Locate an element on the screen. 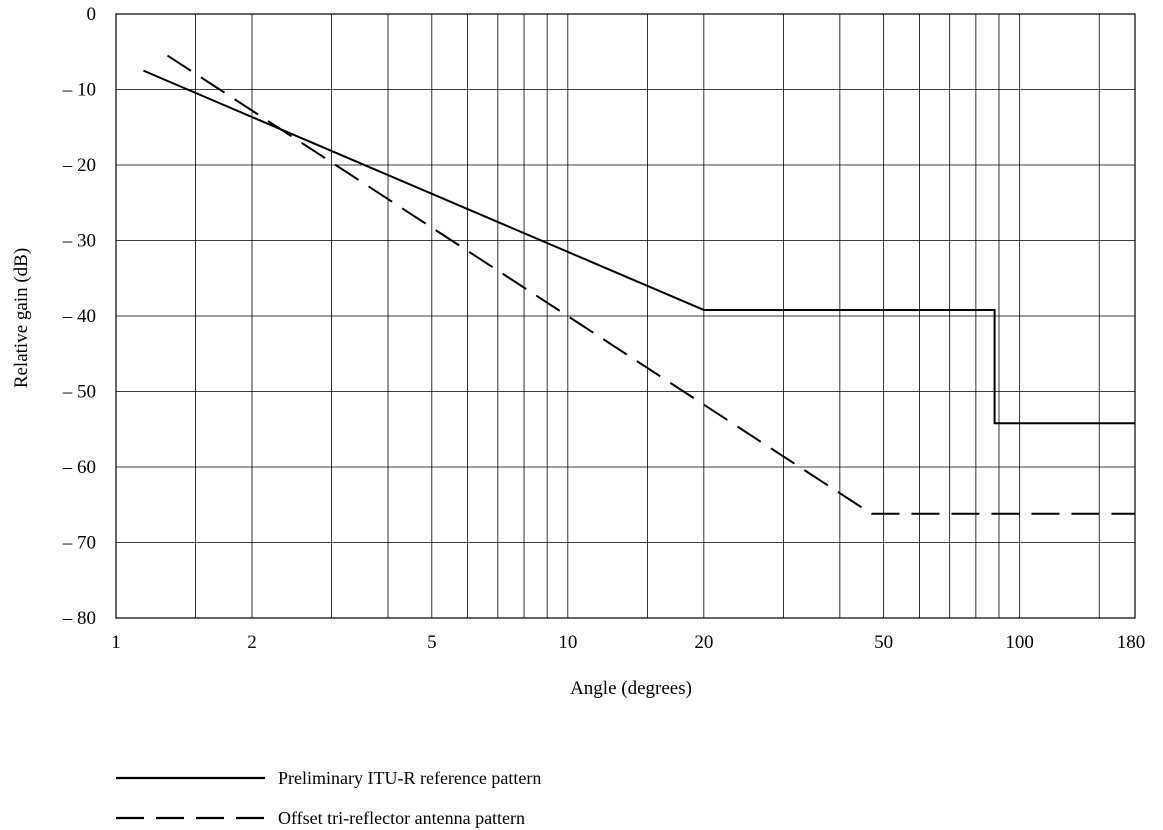 This screenshot has width=1163, height=830. x-tick-label: 100 is located at coordinates (1019, 642).